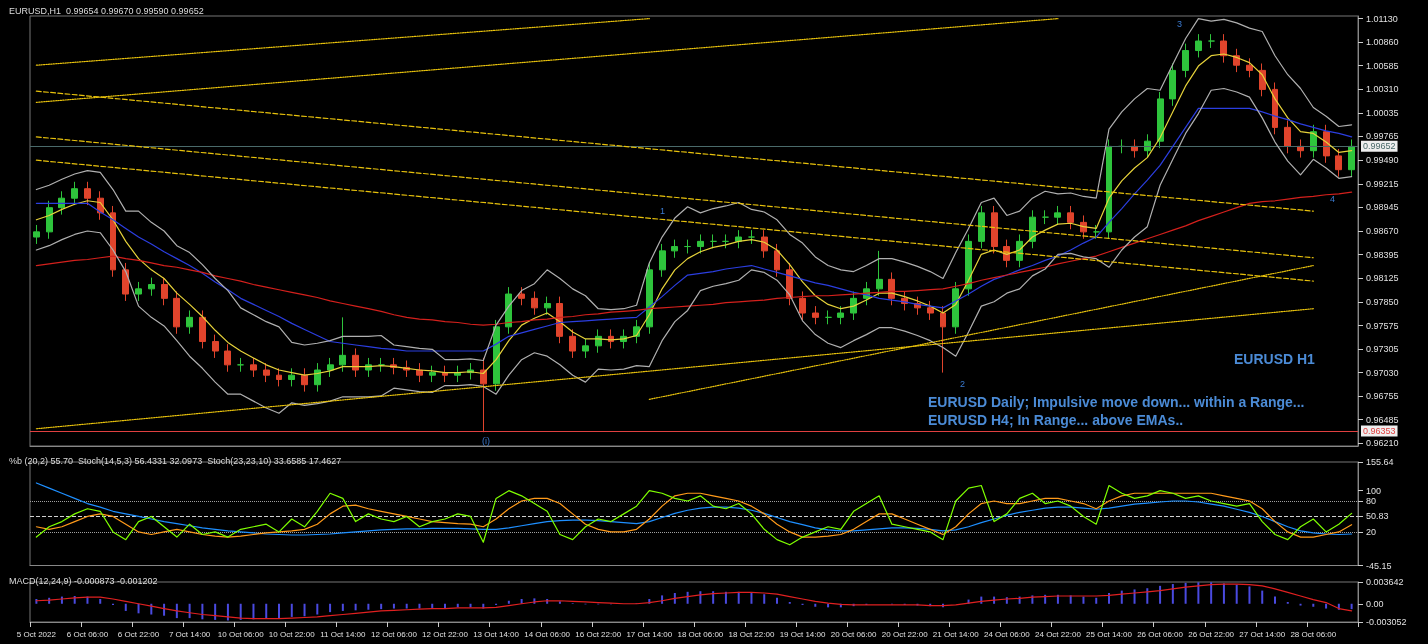 This screenshot has width=1428, height=644. What do you see at coordinates (1379, 431) in the screenshot?
I see `ref-line-label: 0.96353` at bounding box center [1379, 431].